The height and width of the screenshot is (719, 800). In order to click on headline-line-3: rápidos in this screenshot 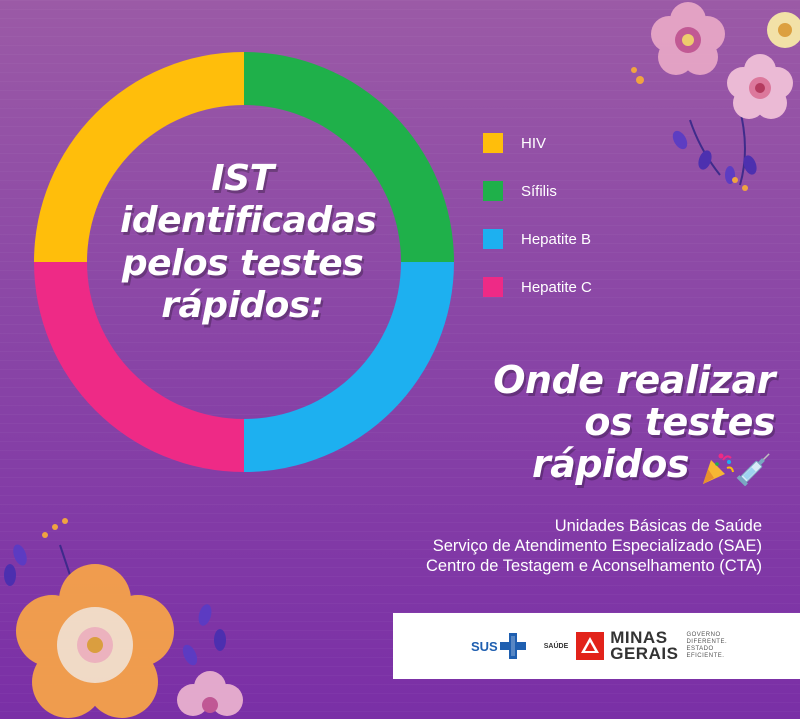, I will do `click(610, 463)`.